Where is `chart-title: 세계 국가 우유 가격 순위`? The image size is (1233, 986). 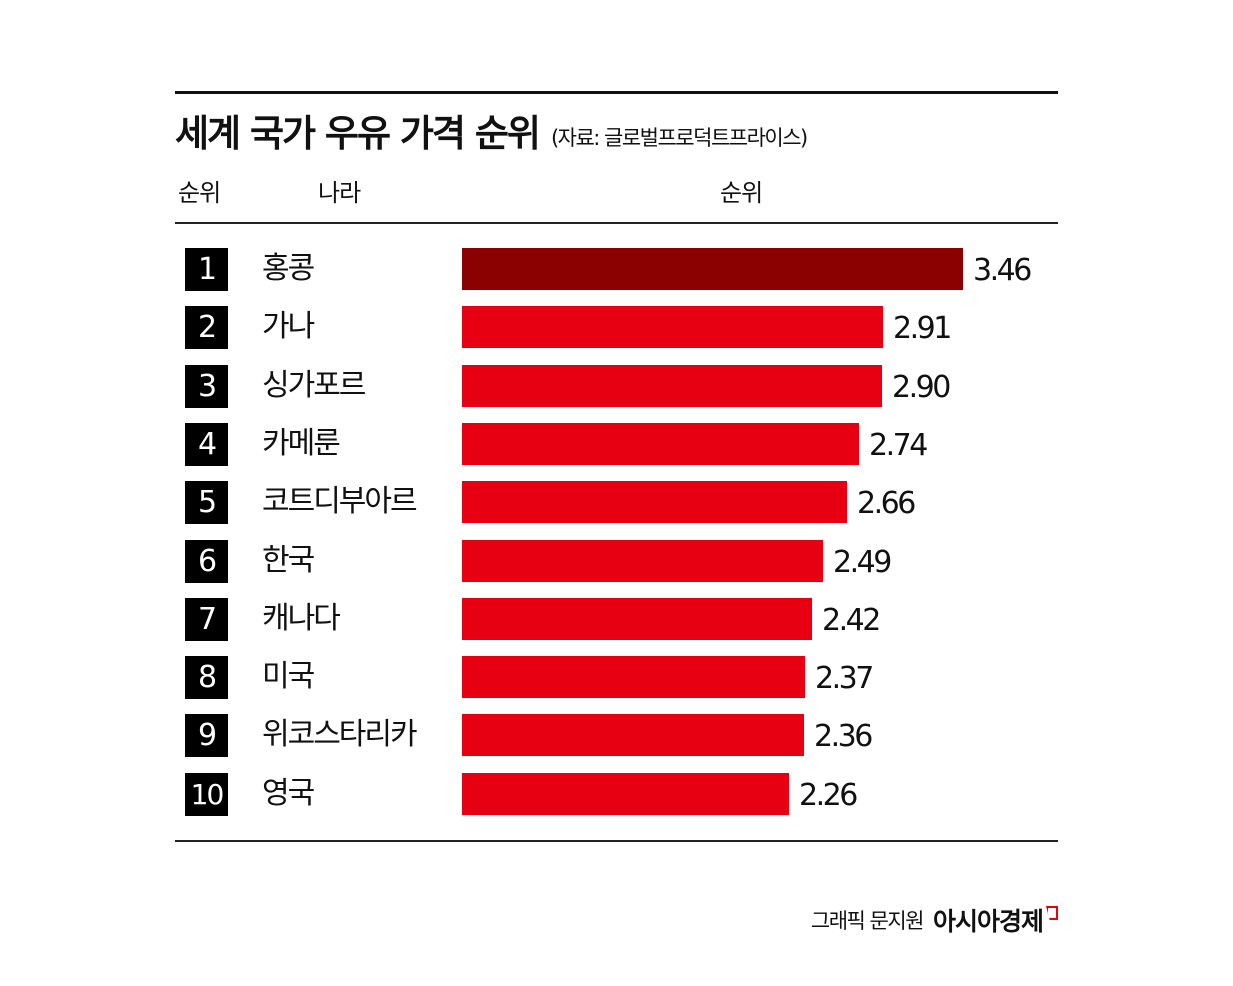
chart-title: 세계 국가 우유 가격 순위 is located at coordinates (358, 133).